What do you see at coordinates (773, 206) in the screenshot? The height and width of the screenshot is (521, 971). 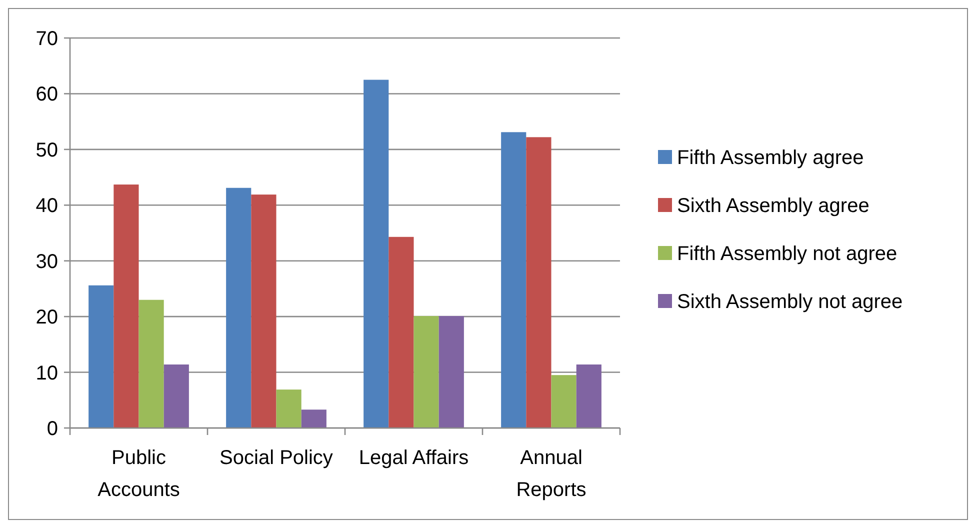 I see `legend-label: Sixth Assembly agree` at bounding box center [773, 206].